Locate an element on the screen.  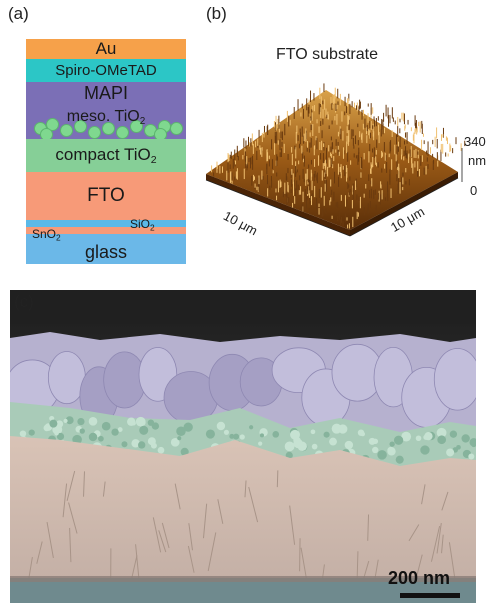
panel-b-label: (b) is located at coordinates (216, 13).